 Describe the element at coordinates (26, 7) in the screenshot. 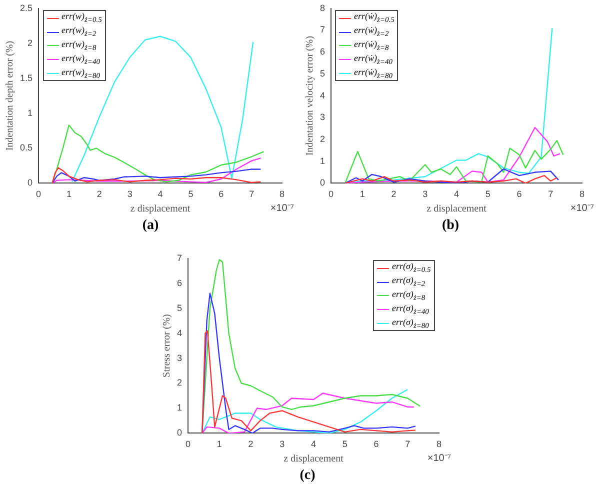

I see `y-tick-label: 2.5` at that location.